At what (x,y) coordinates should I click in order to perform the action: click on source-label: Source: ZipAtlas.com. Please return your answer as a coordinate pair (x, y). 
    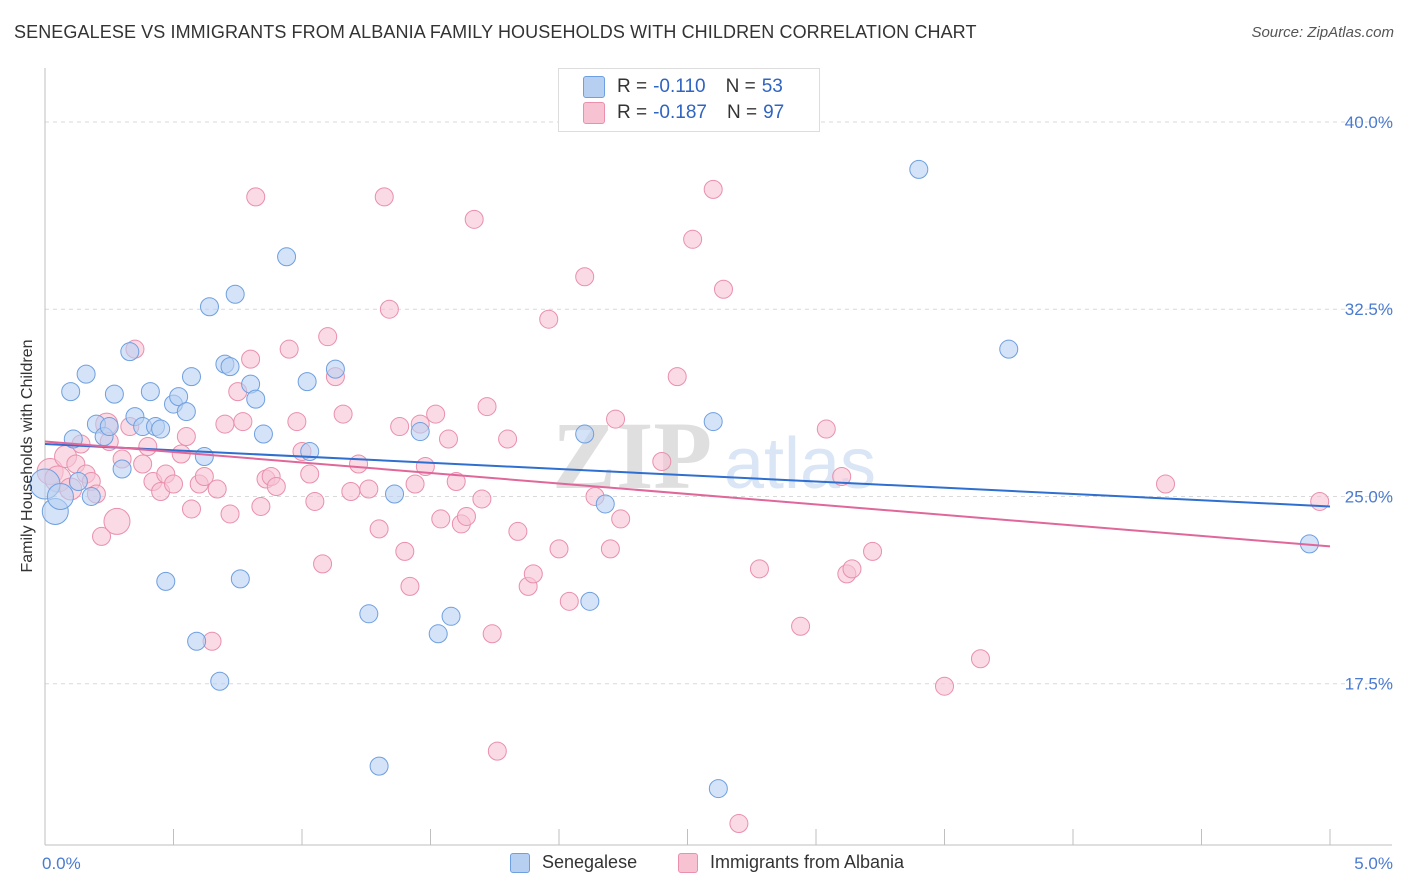
    Looking at the image, I should click on (1322, 32).